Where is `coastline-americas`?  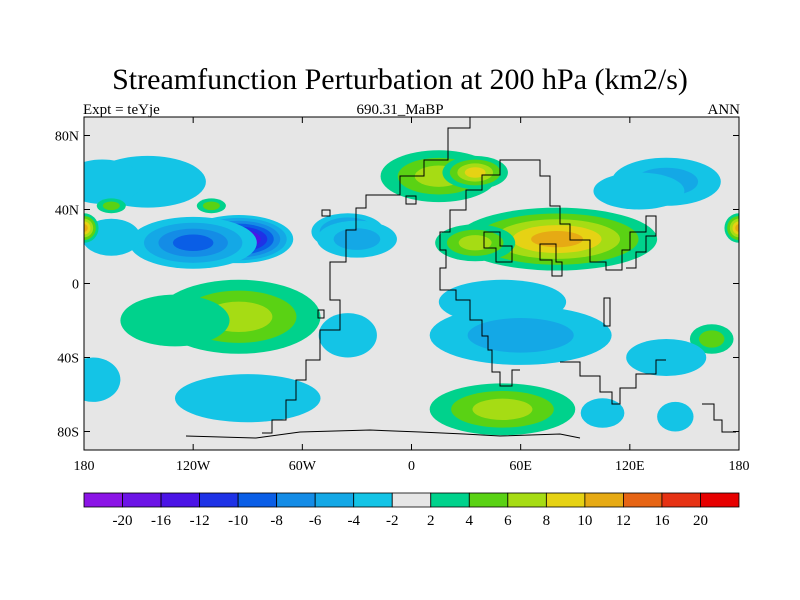 coastline-americas is located at coordinates (366, 275).